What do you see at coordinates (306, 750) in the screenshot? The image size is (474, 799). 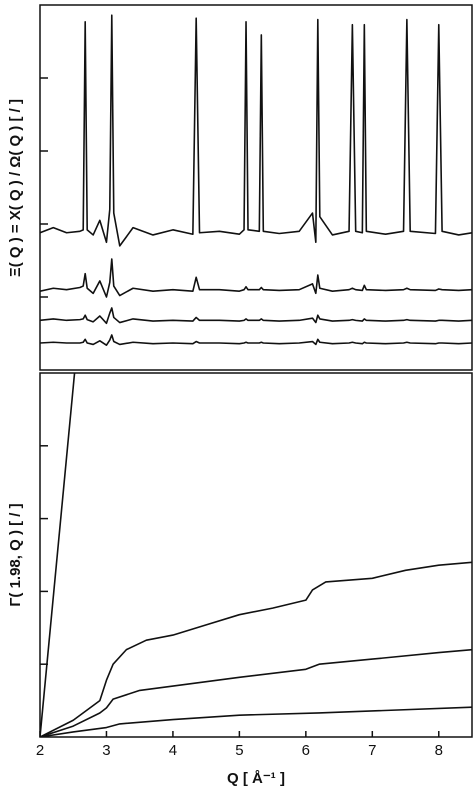 I see `x-tick-label: 6` at bounding box center [306, 750].